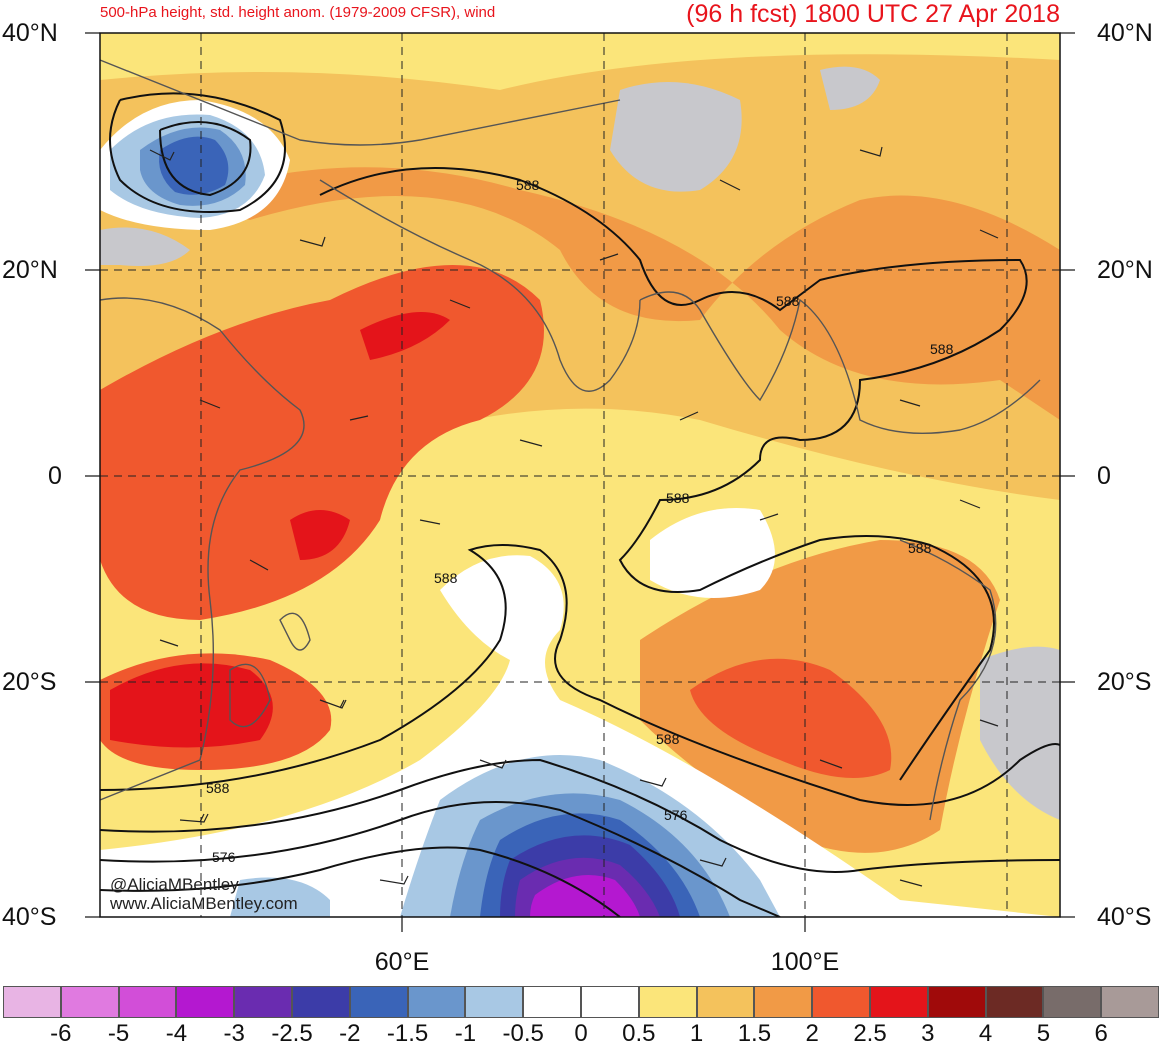 The width and height of the screenshot is (1160, 1048). I want to click on colorbar-label: 4, so click(985, 1033).